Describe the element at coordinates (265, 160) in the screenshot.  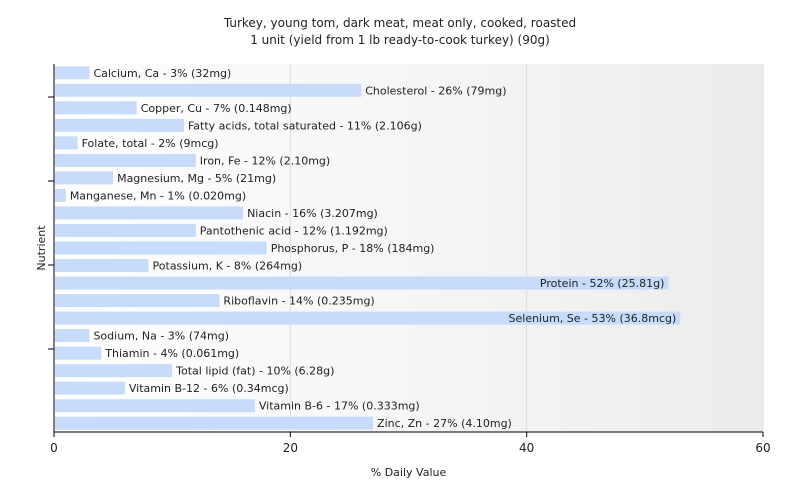
I see `bar-label: Iron, Fe - 12% (2.10mg)` at that location.